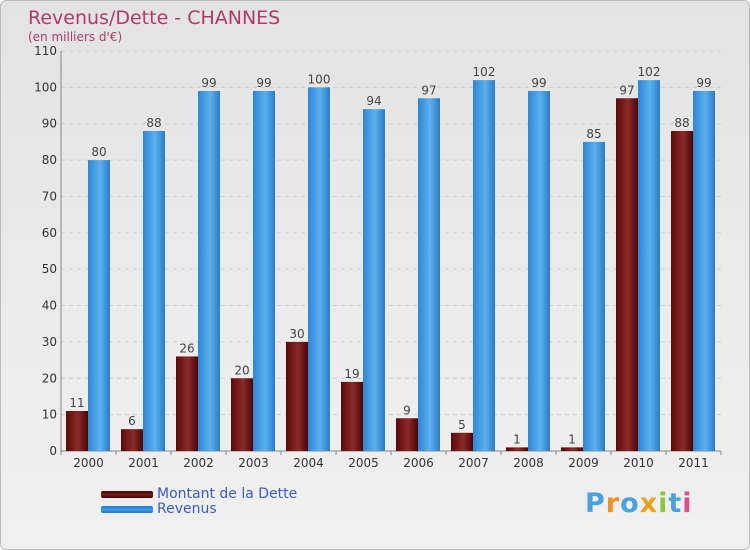 This screenshot has height=550, width=750. I want to click on legend-label-revenus: Revenus, so click(187, 509).